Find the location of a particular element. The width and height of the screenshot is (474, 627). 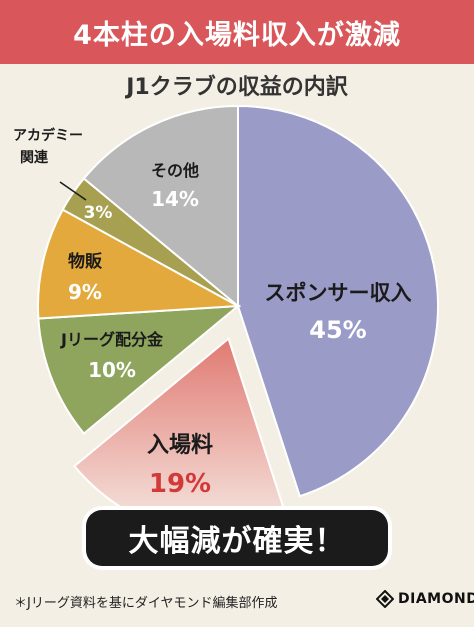

slice-label: その他 is located at coordinates (175, 170).